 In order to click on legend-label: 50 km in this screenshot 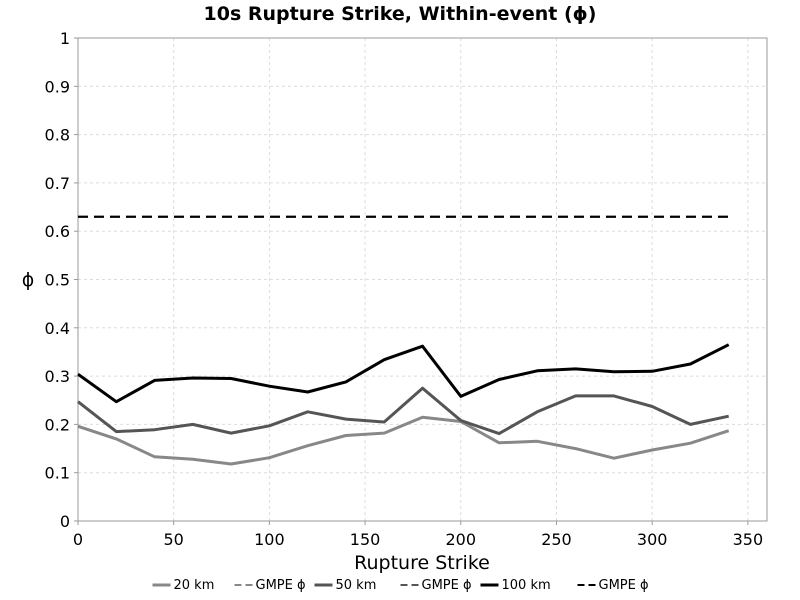, I will do `click(356, 585)`.